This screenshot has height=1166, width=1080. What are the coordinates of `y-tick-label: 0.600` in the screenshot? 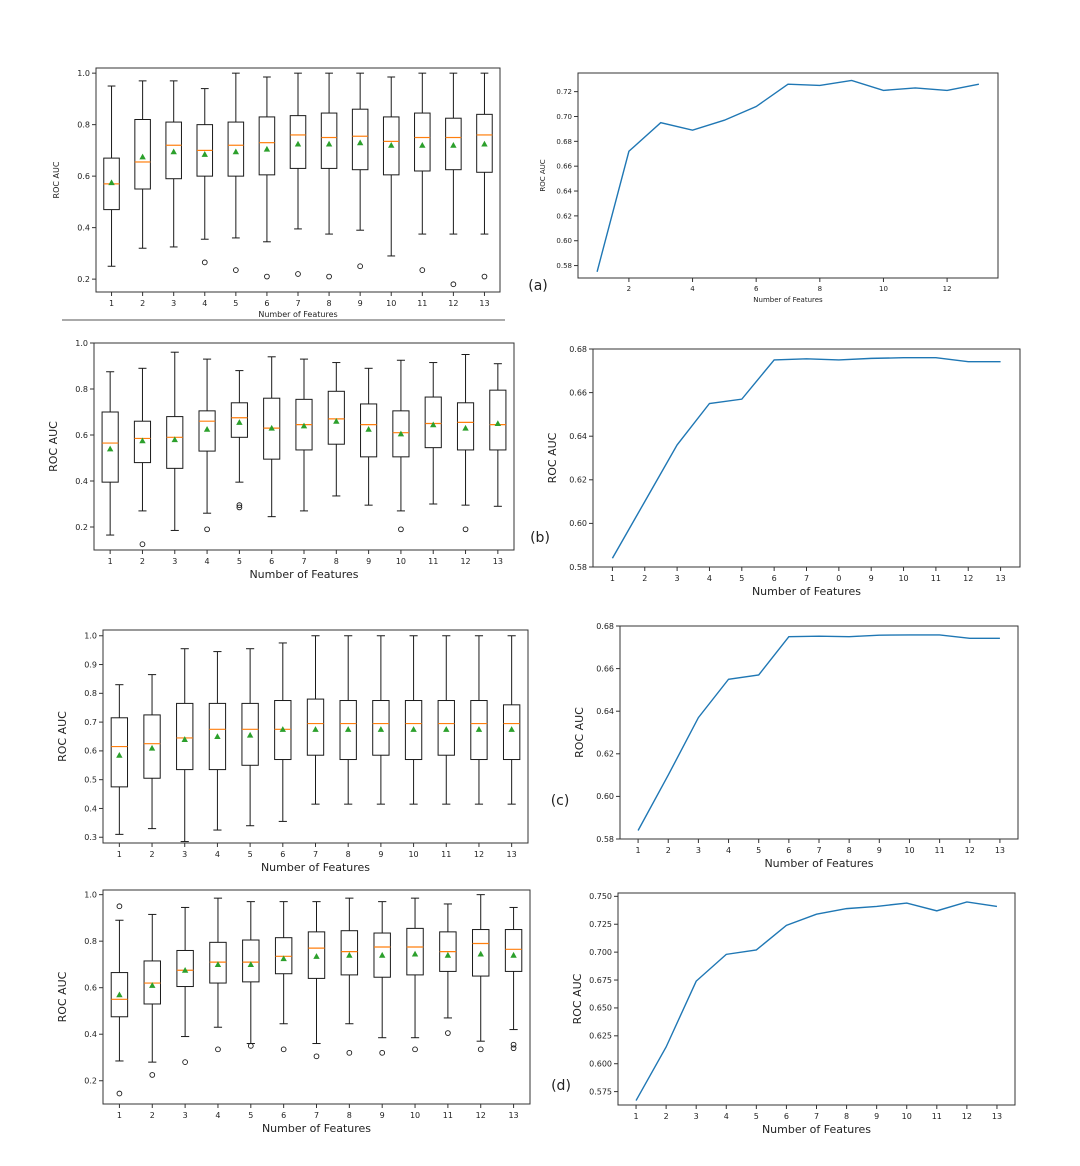 It's located at (600, 1064).